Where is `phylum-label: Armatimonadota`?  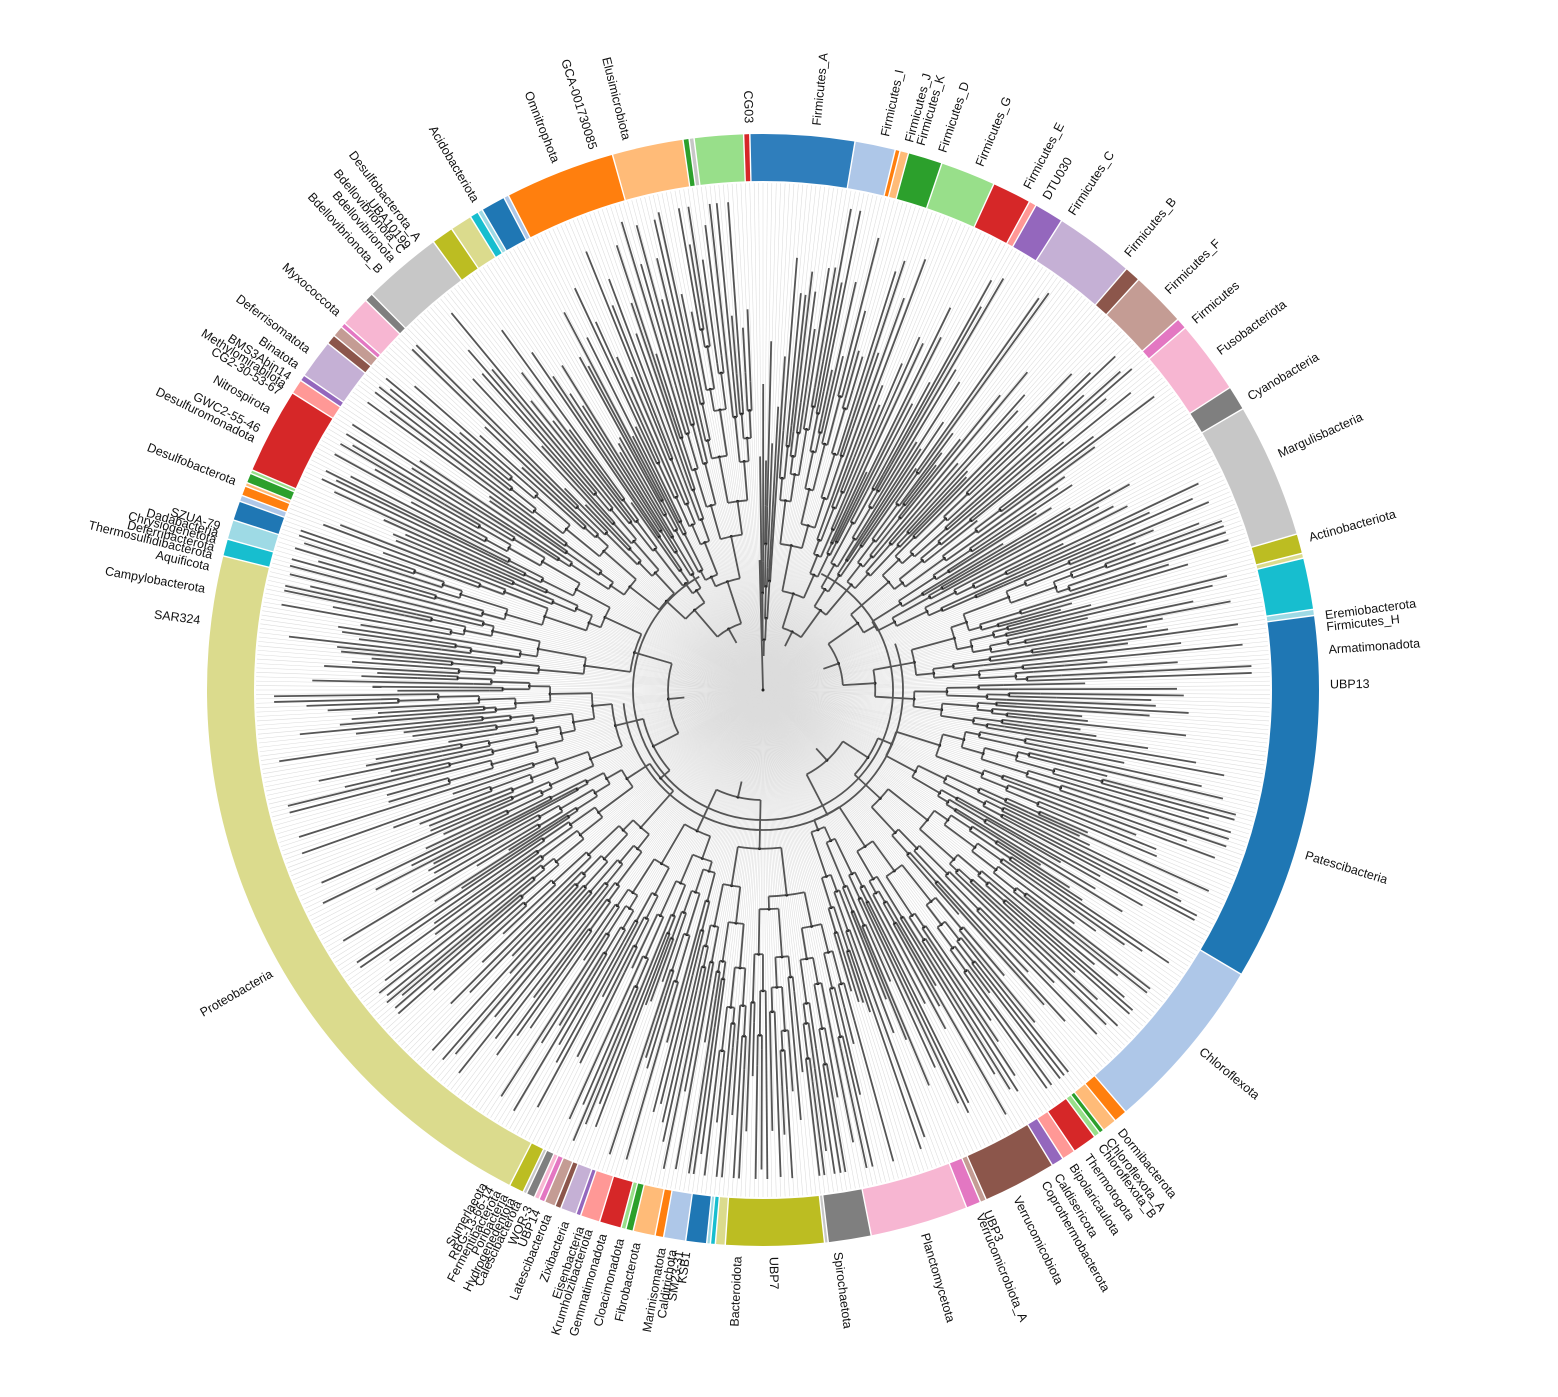
phylum-label: Armatimonadota is located at coordinates (1374, 646).